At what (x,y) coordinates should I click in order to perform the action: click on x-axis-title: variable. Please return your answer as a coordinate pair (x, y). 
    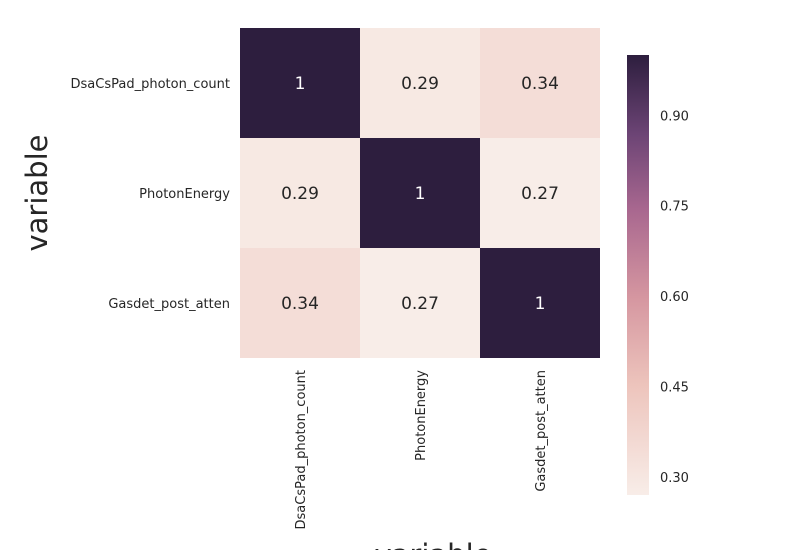
    Looking at the image, I should click on (433, 544).